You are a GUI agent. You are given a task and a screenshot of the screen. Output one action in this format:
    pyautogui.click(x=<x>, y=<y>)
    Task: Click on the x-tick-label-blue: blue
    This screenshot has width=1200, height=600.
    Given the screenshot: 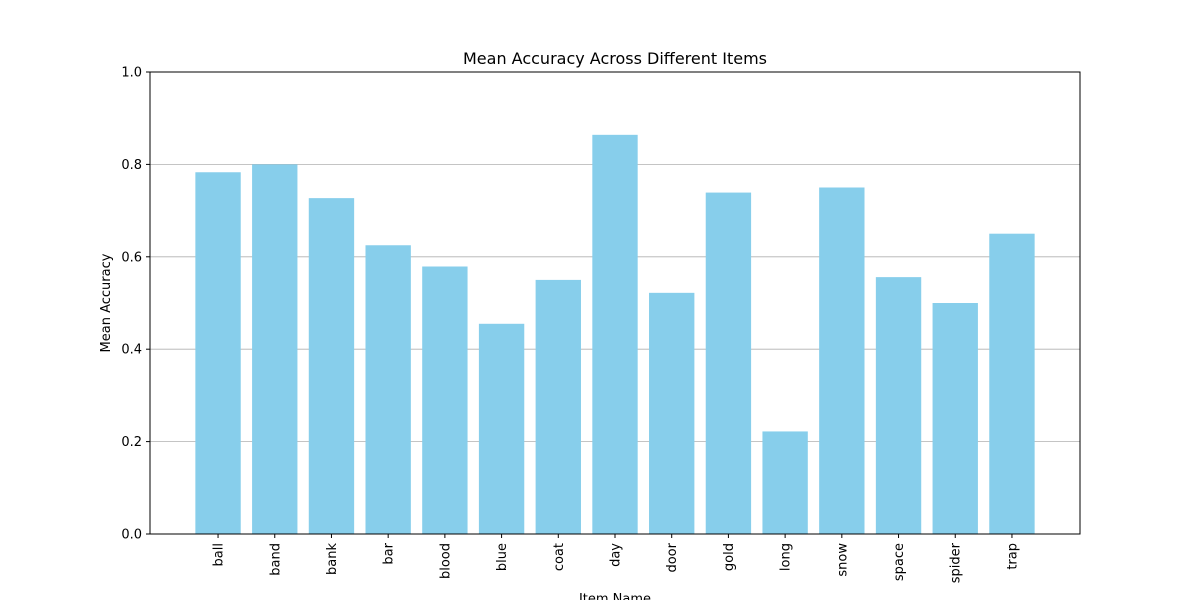 What is the action you would take?
    pyautogui.click(x=502, y=557)
    